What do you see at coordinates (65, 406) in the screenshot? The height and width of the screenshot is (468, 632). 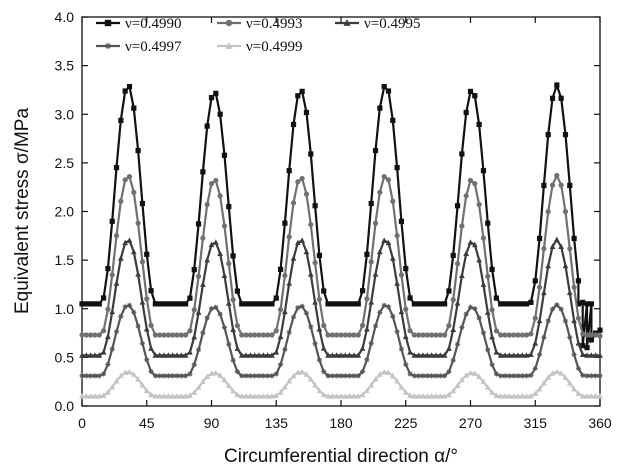 I see `y-tick-label: 0.0` at bounding box center [65, 406].